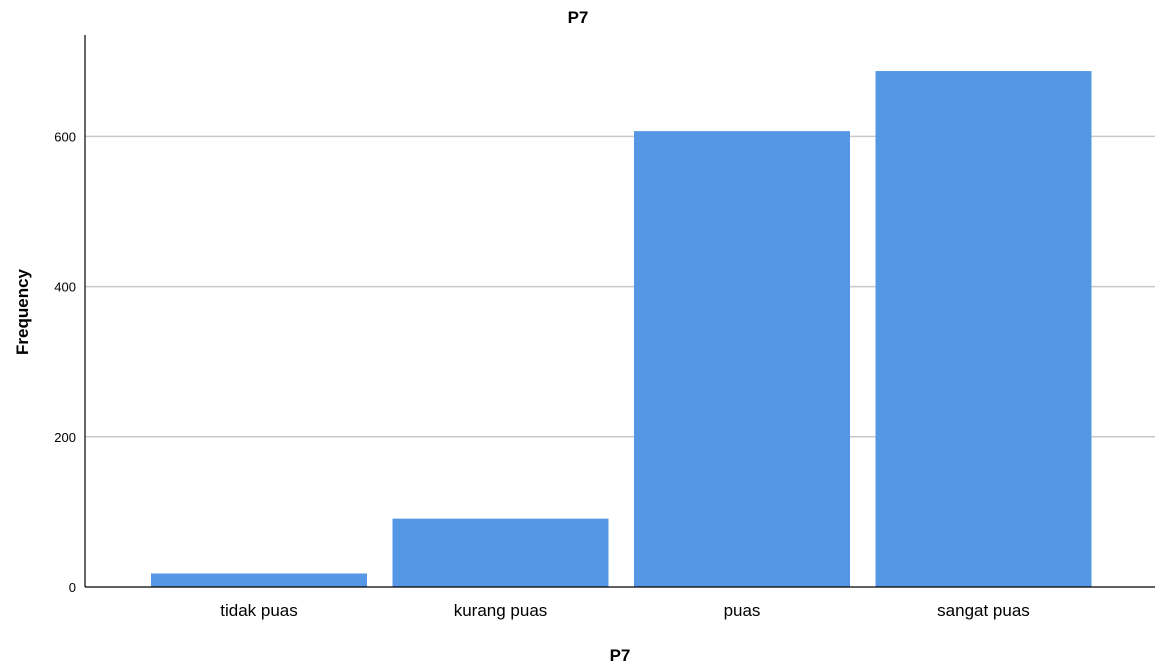 The height and width of the screenshot is (668, 1155). Describe the element at coordinates (742, 610) in the screenshot. I see `x-tick-label: puas` at that location.